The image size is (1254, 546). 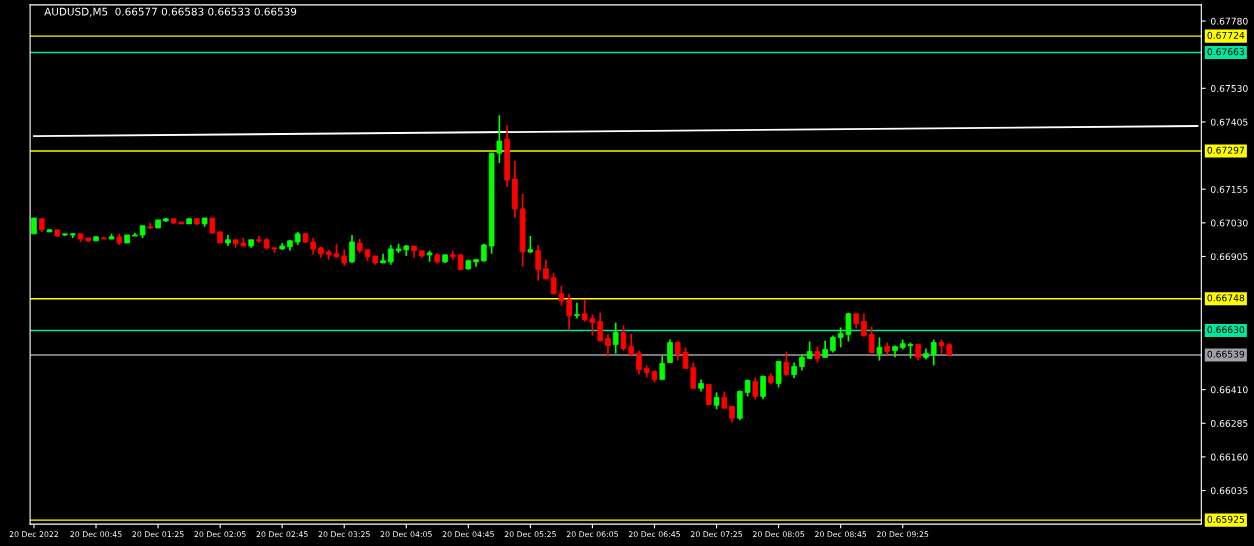 I want to click on y-tick-label: 0.66905, so click(x=1229, y=257).